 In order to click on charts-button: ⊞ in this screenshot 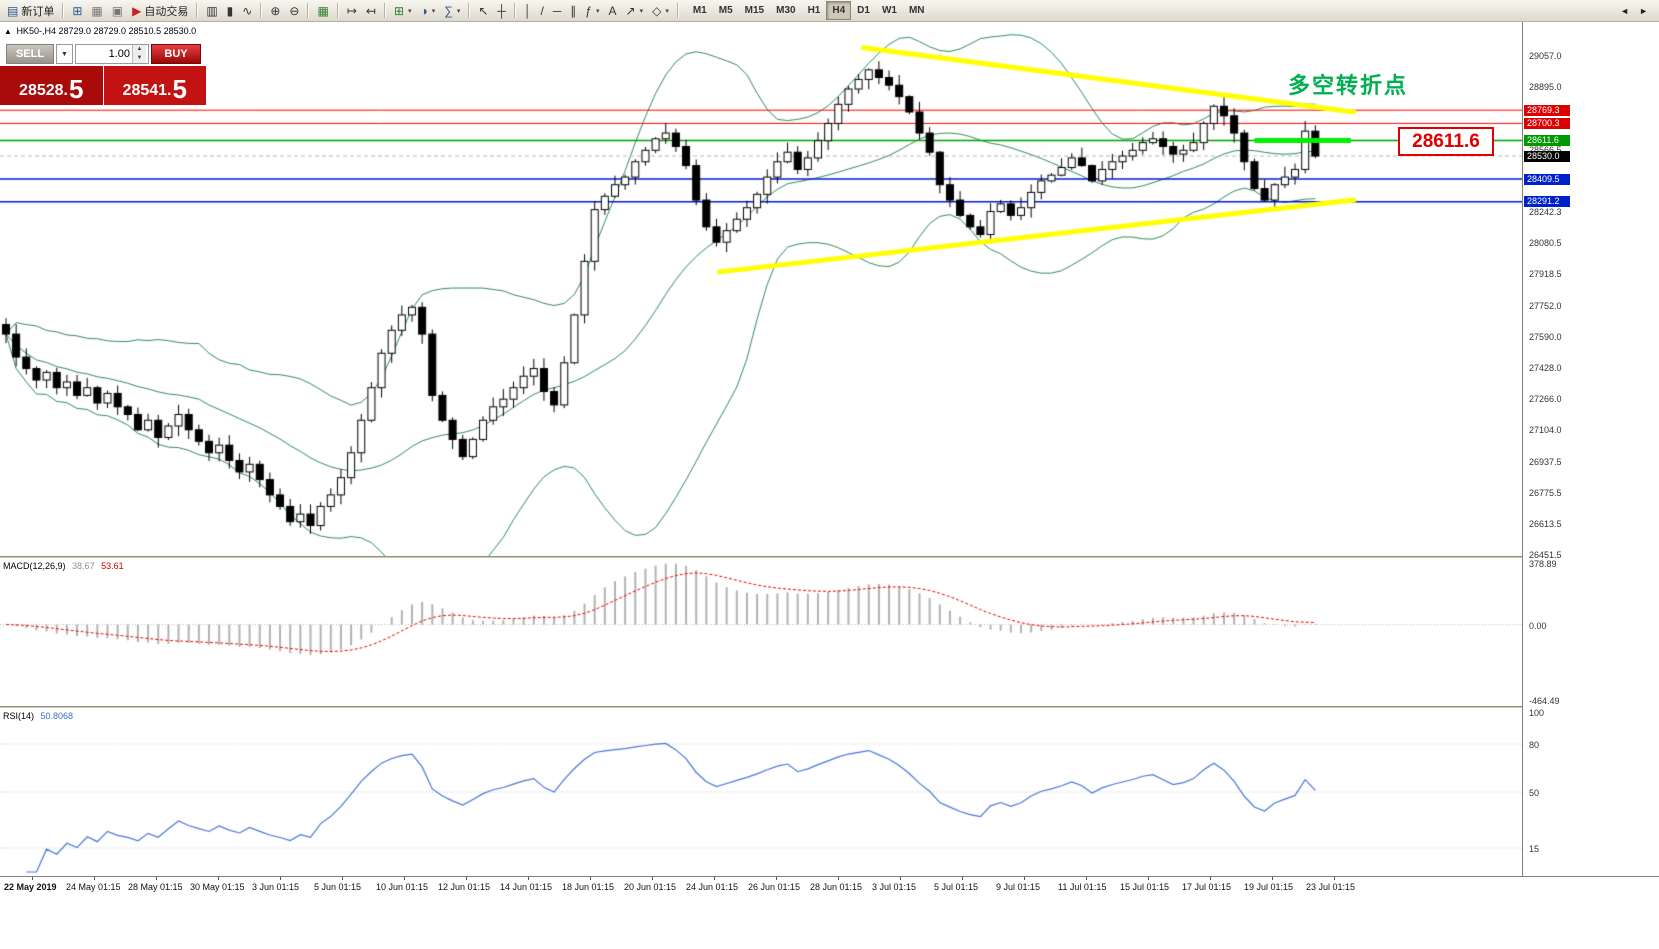, I will do `click(77, 11)`.